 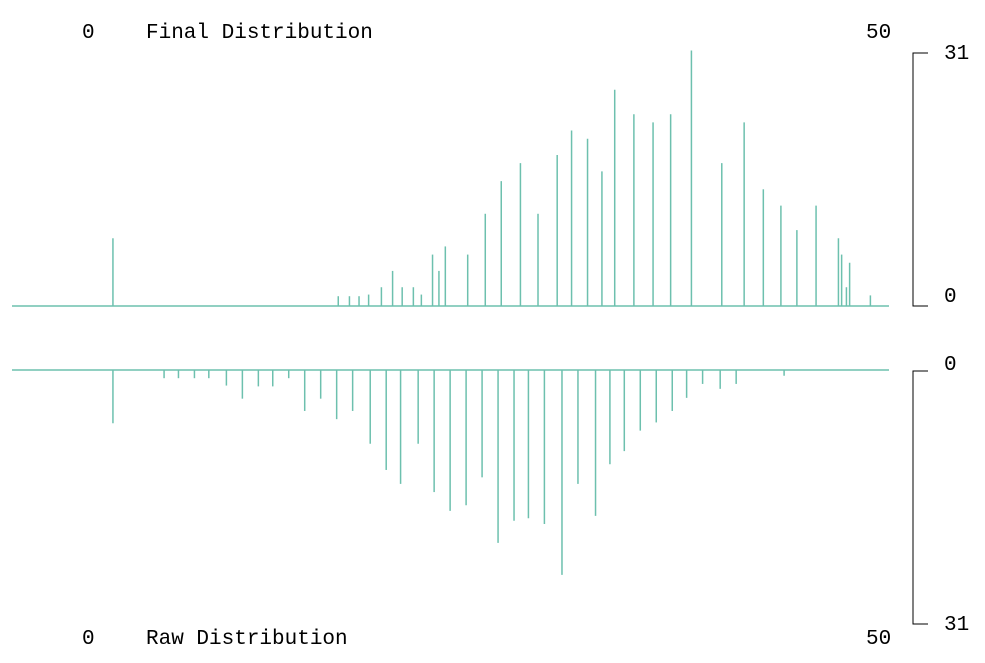 What do you see at coordinates (950, 297) in the screenshot?
I see `final-y-min-label: 0` at bounding box center [950, 297].